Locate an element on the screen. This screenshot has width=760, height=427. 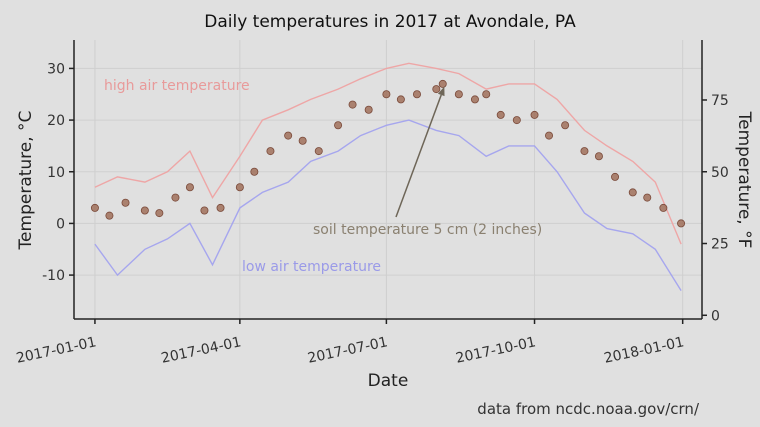
annotation-arrowhead is located at coordinates (441, 91).